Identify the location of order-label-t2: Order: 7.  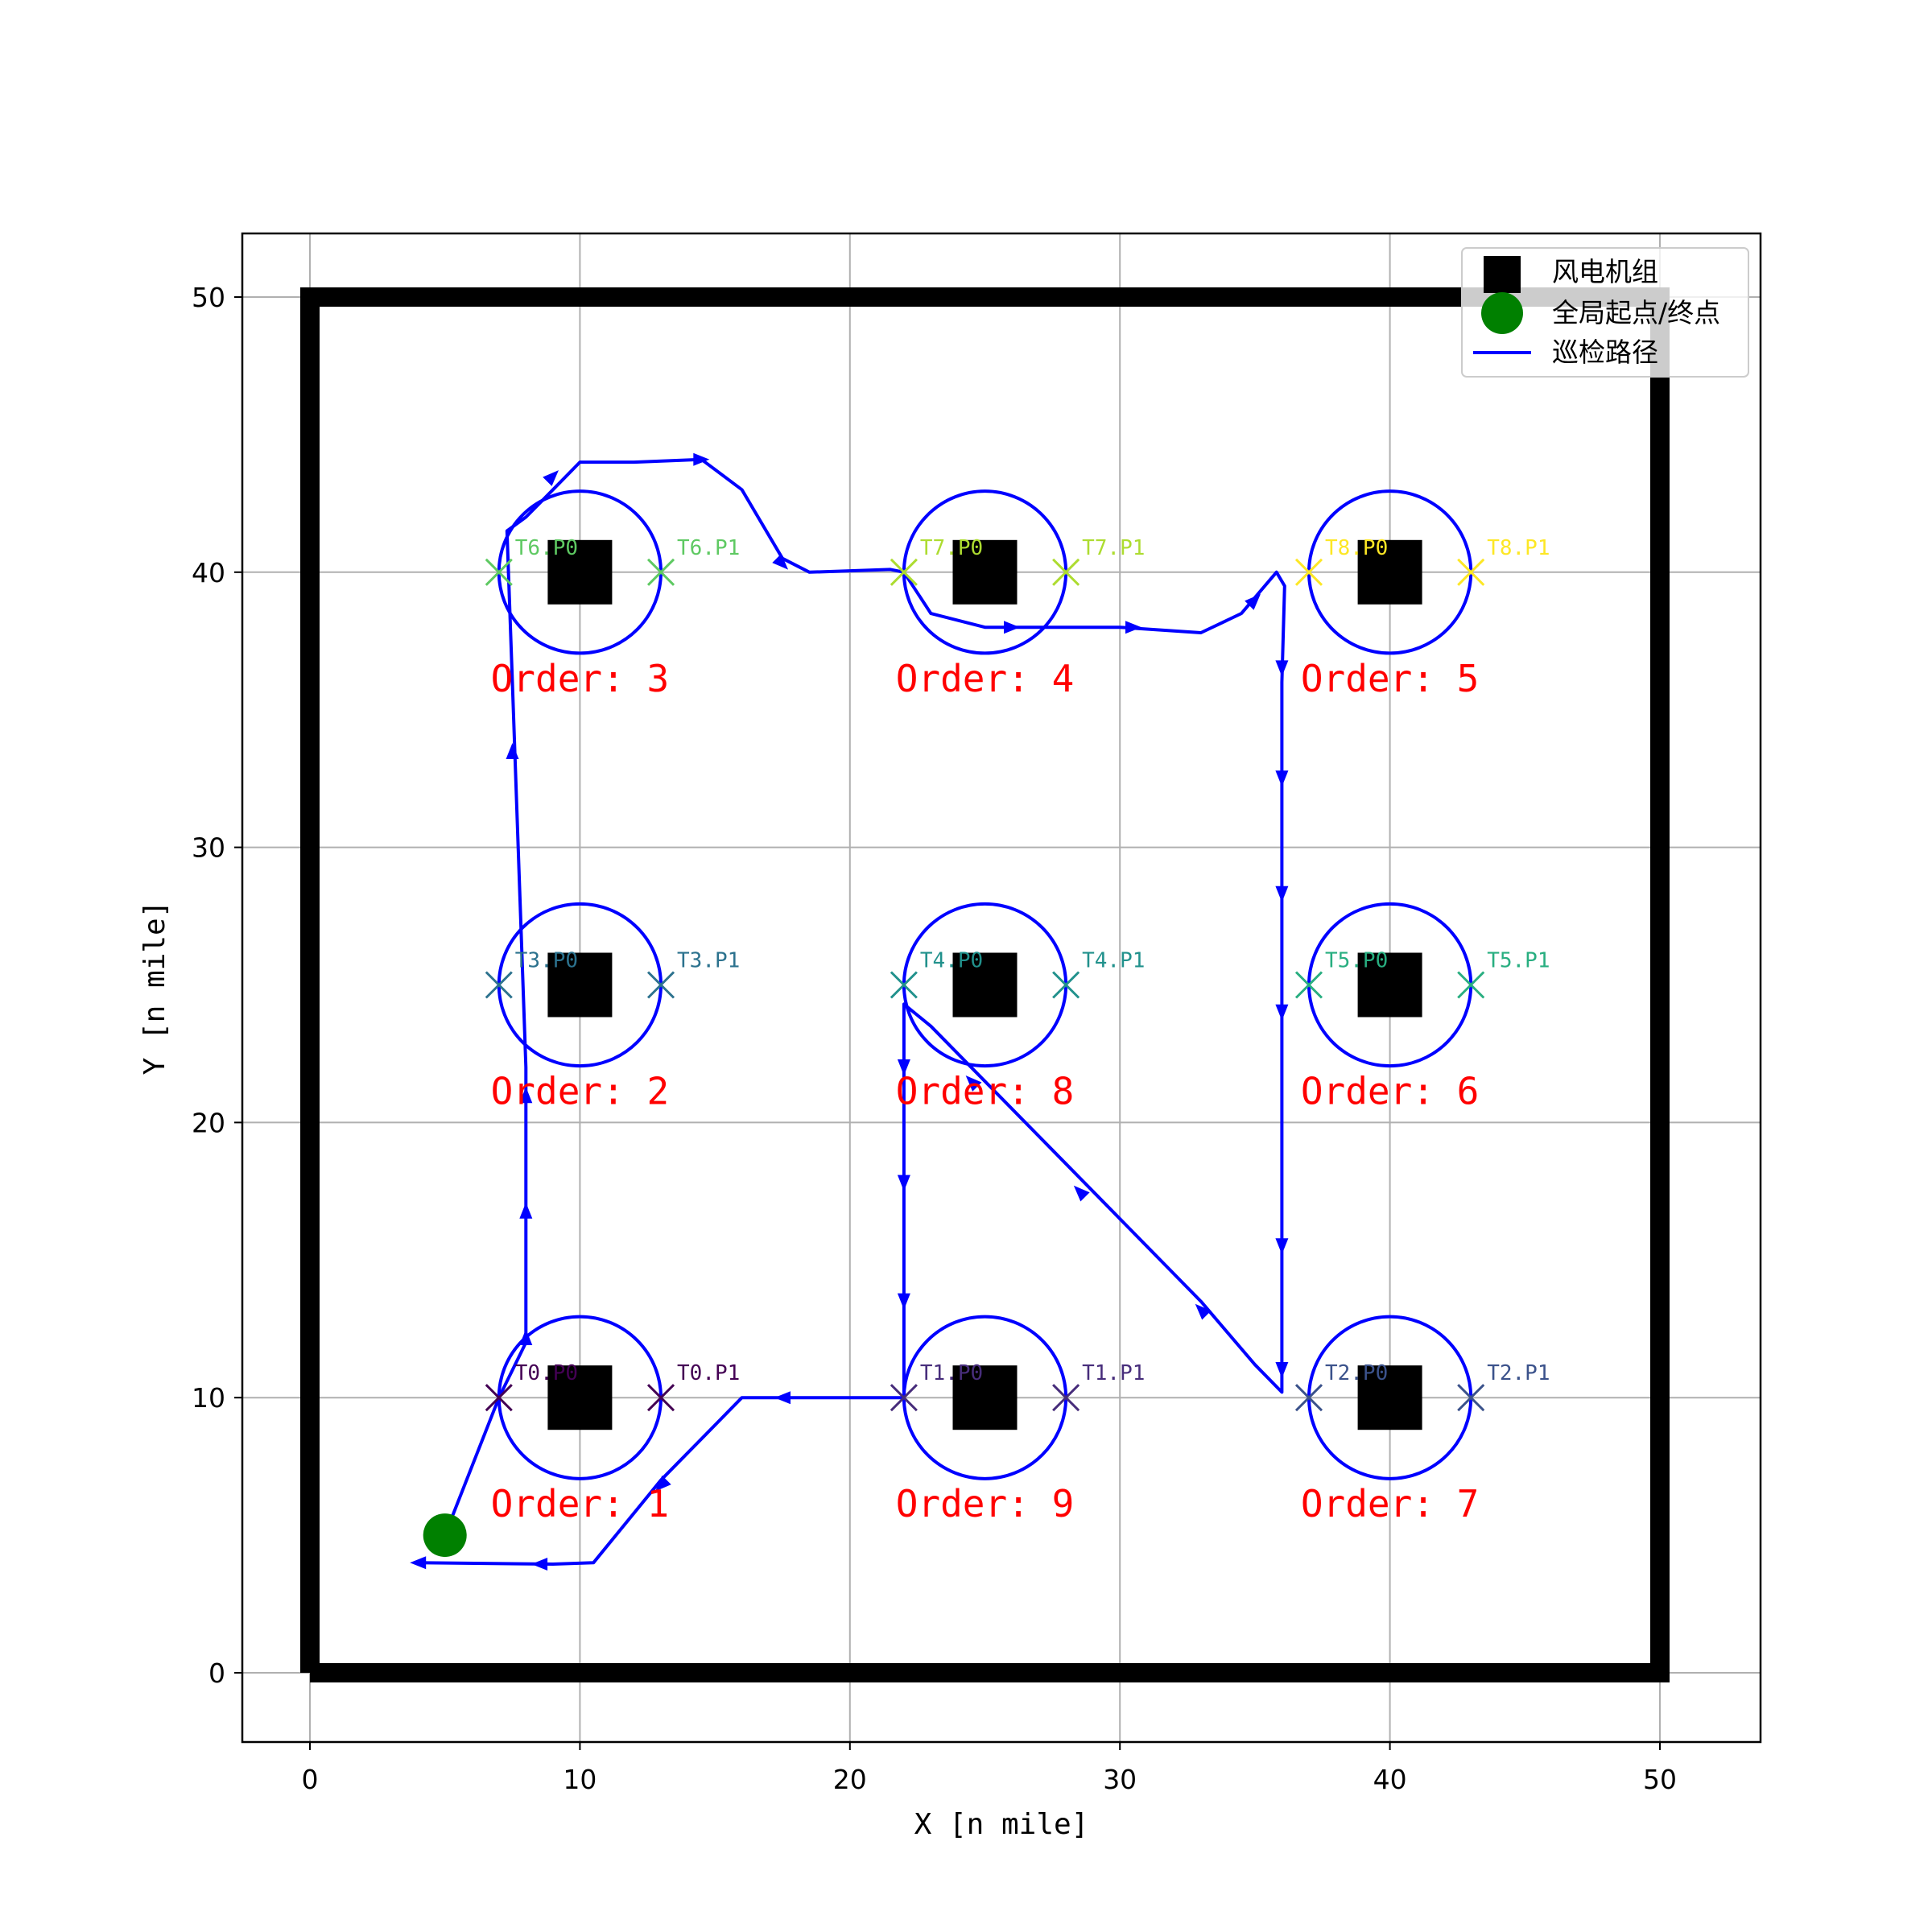
(1390, 1503).